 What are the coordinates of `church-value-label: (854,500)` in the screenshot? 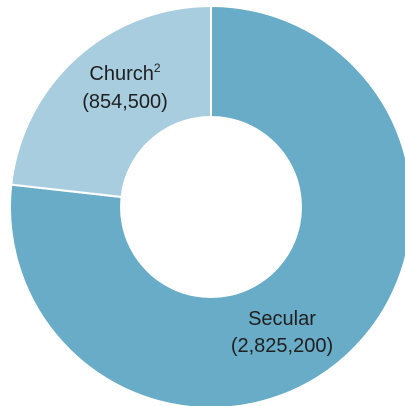 It's located at (125, 102).